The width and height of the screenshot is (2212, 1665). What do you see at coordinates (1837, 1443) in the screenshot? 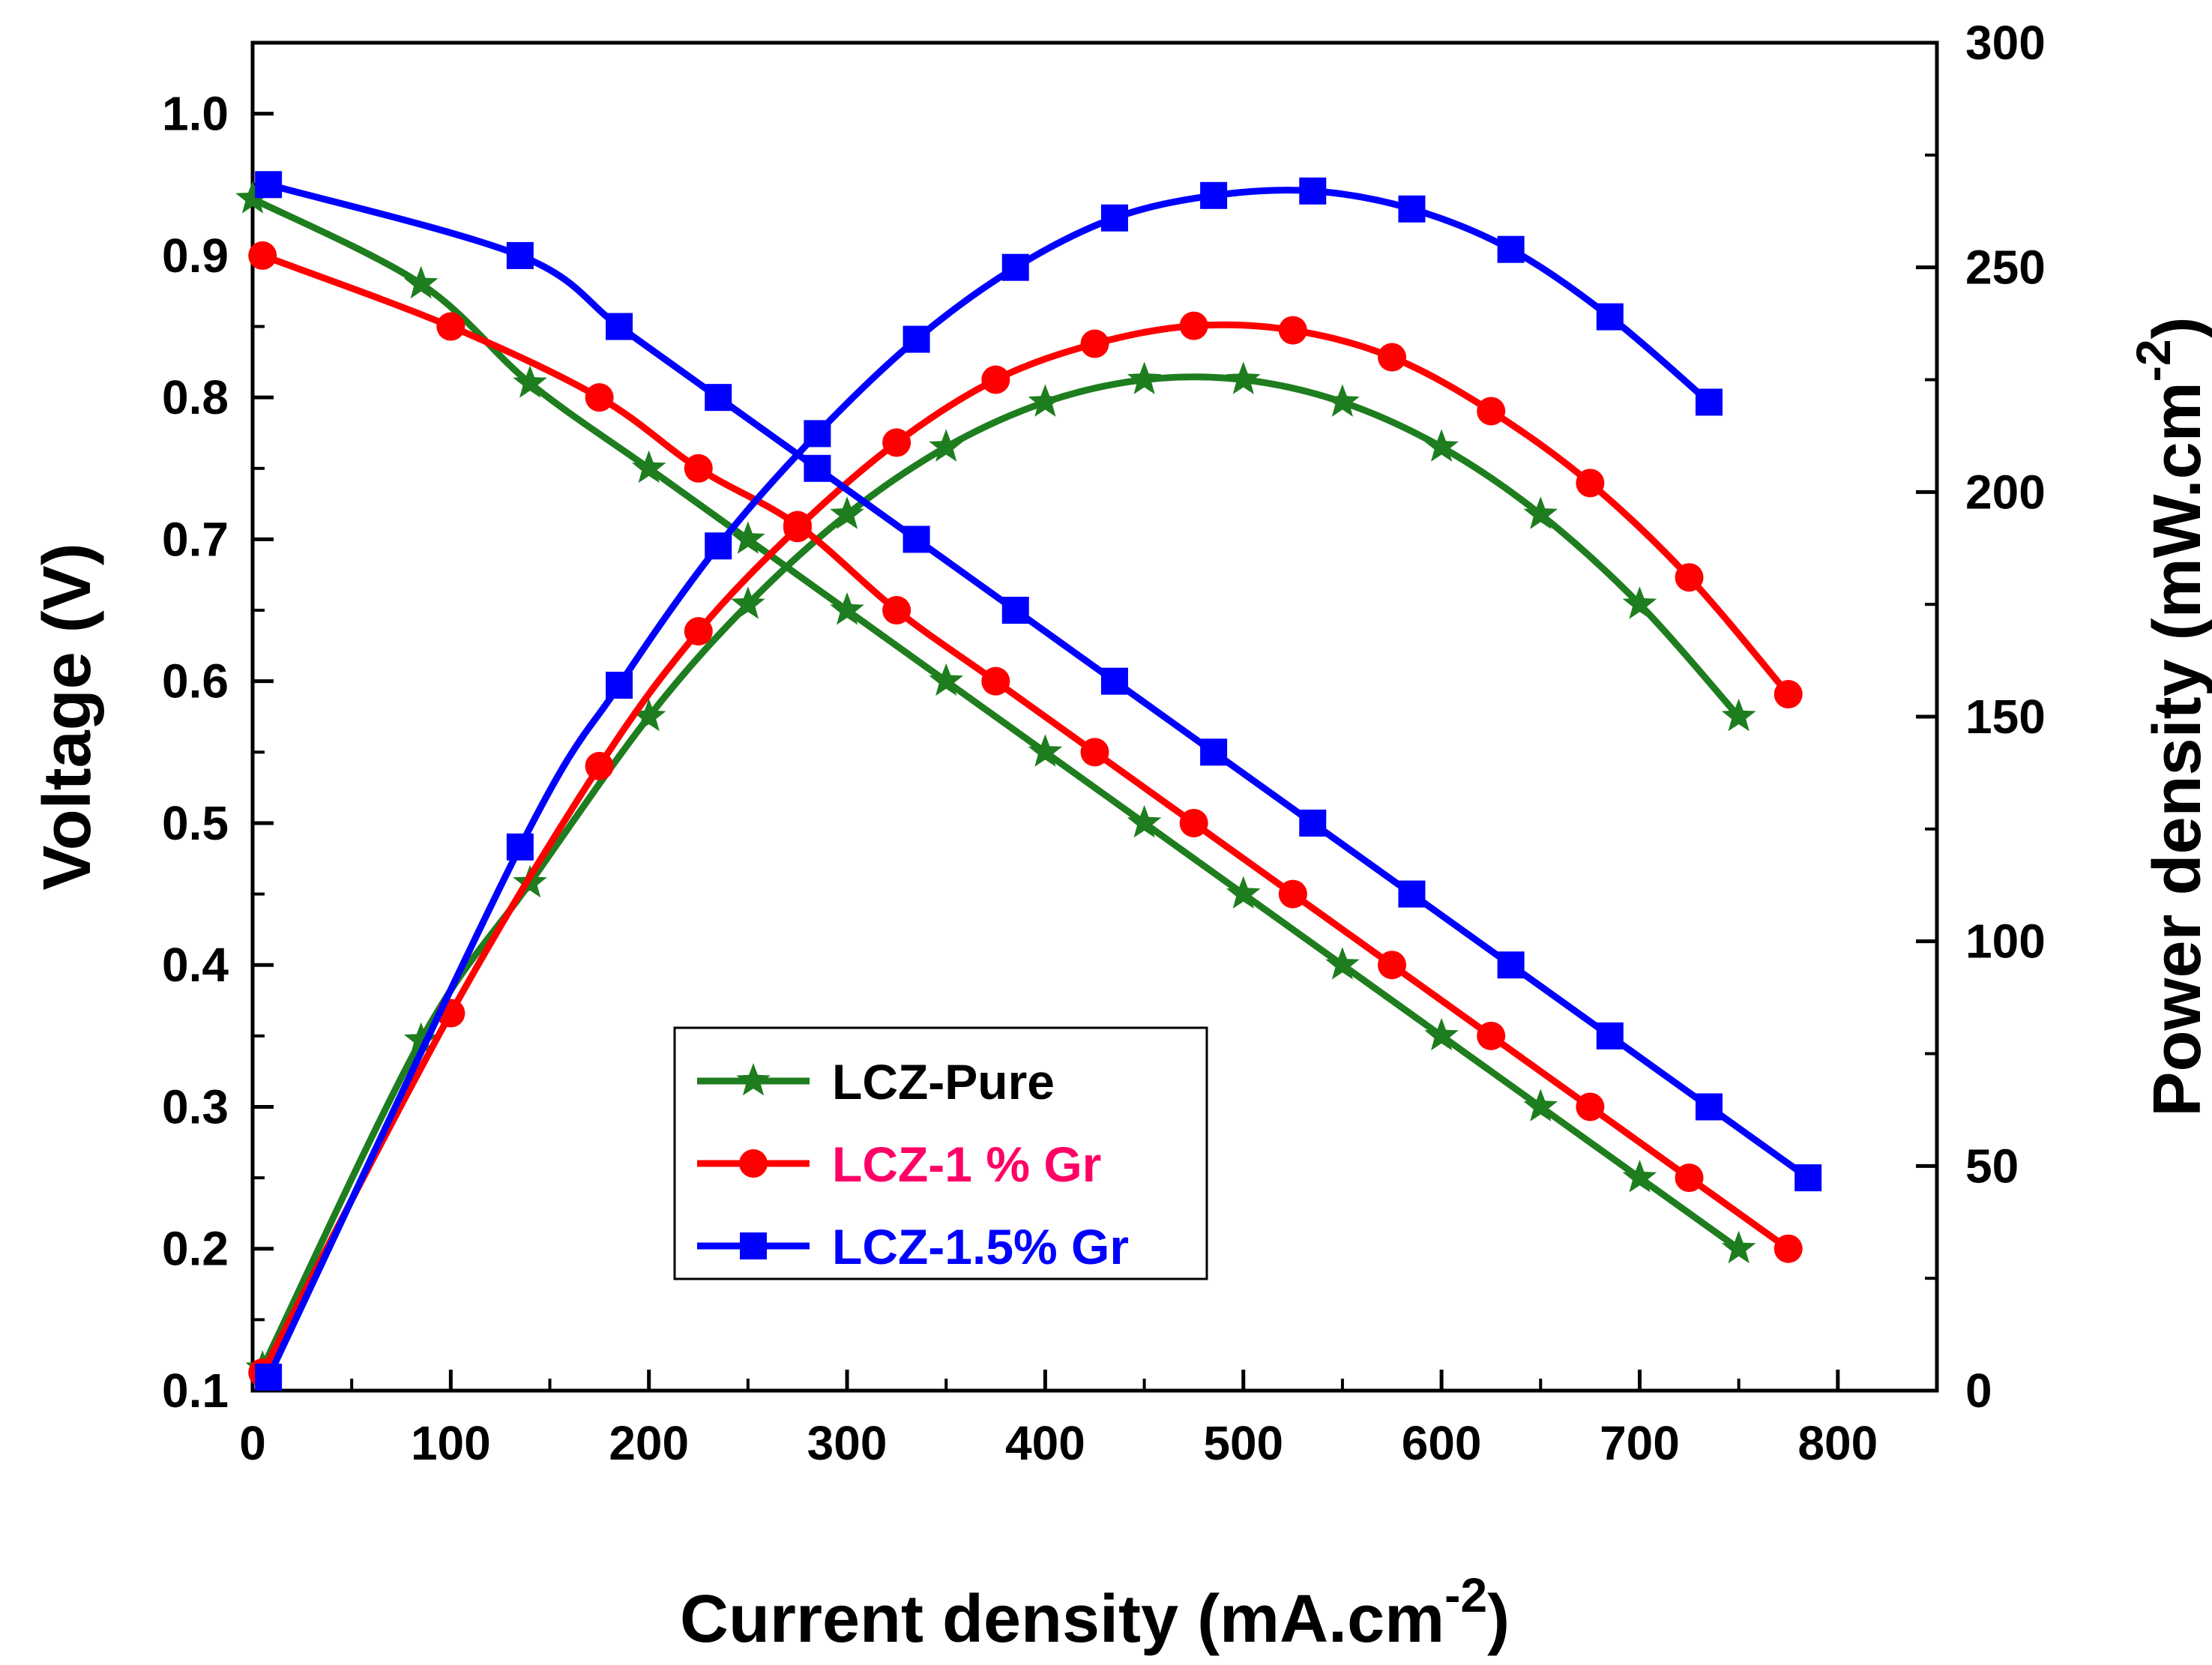
I see `x-tick-label: 800` at bounding box center [1837, 1443].